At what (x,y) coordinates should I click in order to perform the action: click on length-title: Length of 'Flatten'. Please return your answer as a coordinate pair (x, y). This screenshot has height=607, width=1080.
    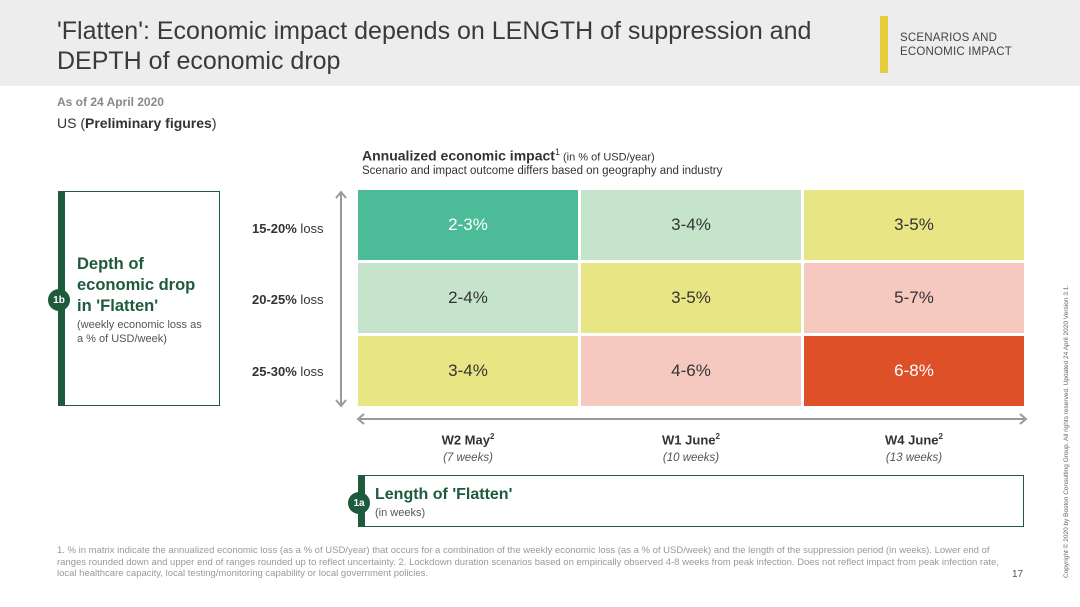
    Looking at the image, I should click on (444, 494).